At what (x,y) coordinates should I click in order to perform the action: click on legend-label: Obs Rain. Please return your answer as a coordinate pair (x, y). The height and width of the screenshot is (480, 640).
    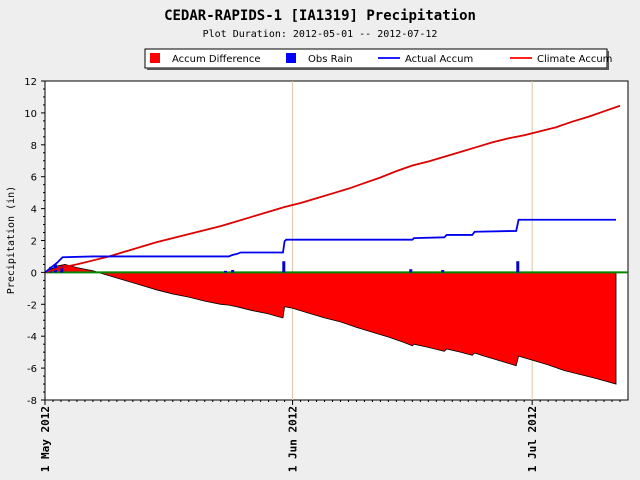
    Looking at the image, I should click on (330, 59).